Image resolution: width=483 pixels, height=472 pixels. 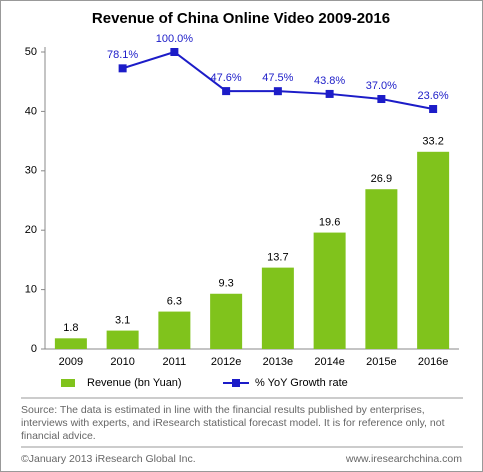 I want to click on data-label: 19.6, so click(x=329, y=222).